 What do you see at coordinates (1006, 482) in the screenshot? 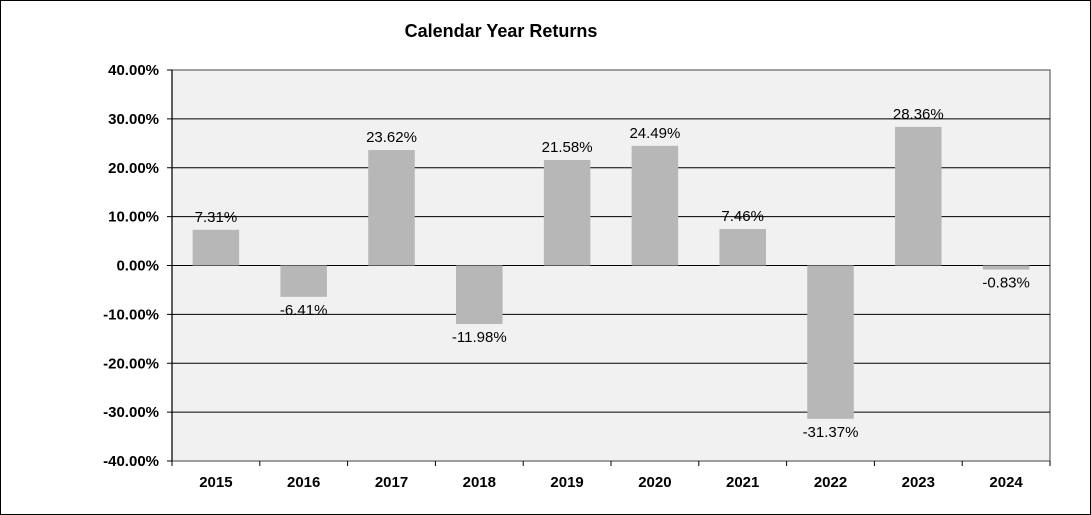
I see `x-tick-label: 2024` at bounding box center [1006, 482].